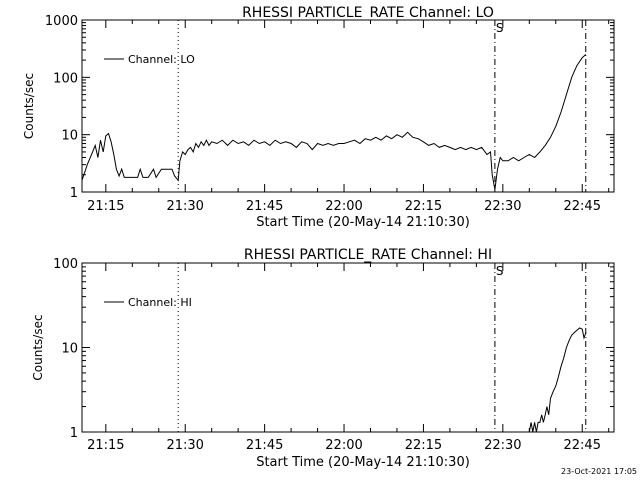 The width and height of the screenshot is (640, 480). Describe the element at coordinates (161, 59) in the screenshot. I see `legend-entry: Channel: LO` at that location.